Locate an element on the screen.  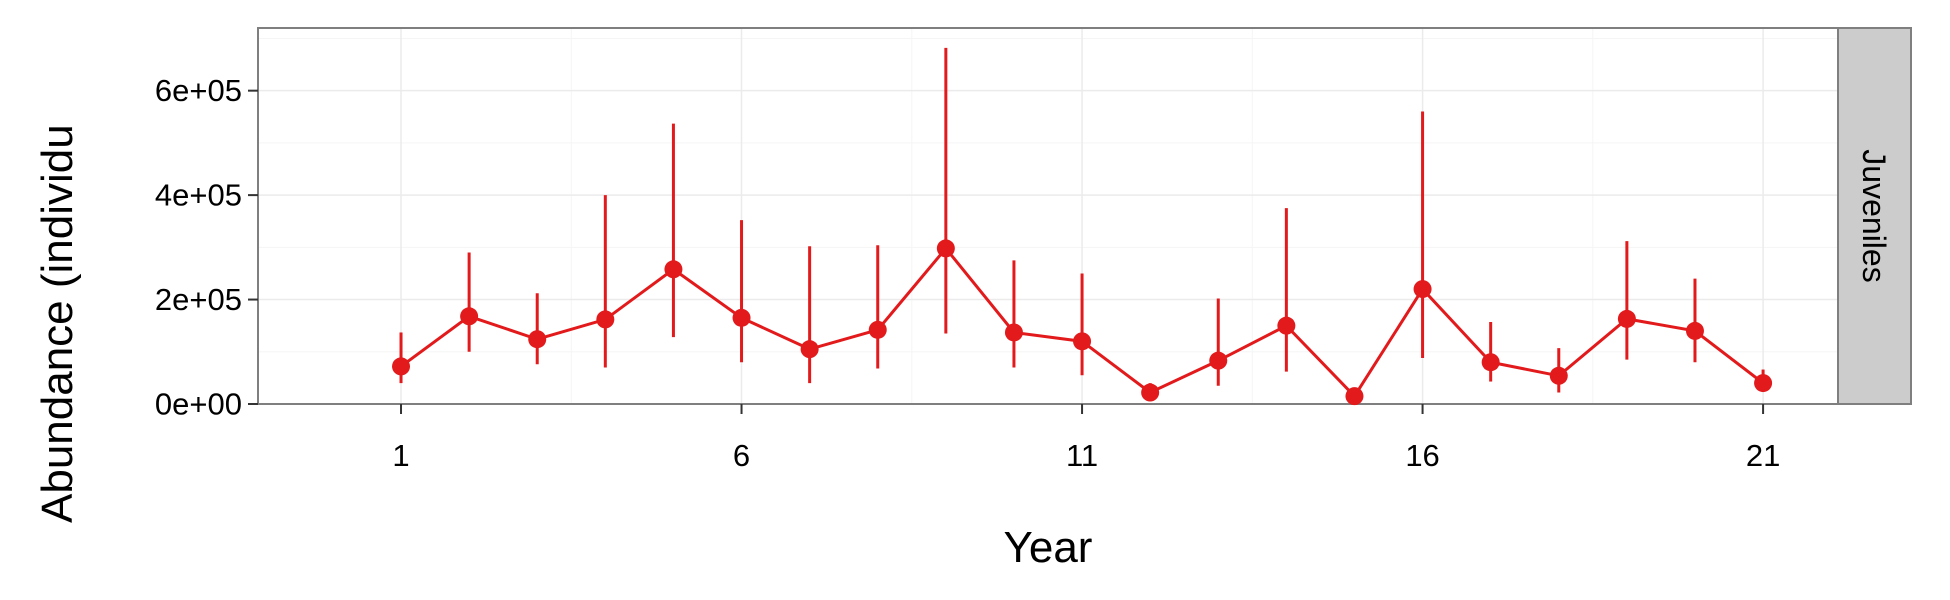
y-tick-label: 2e+05 is located at coordinates (198, 299).